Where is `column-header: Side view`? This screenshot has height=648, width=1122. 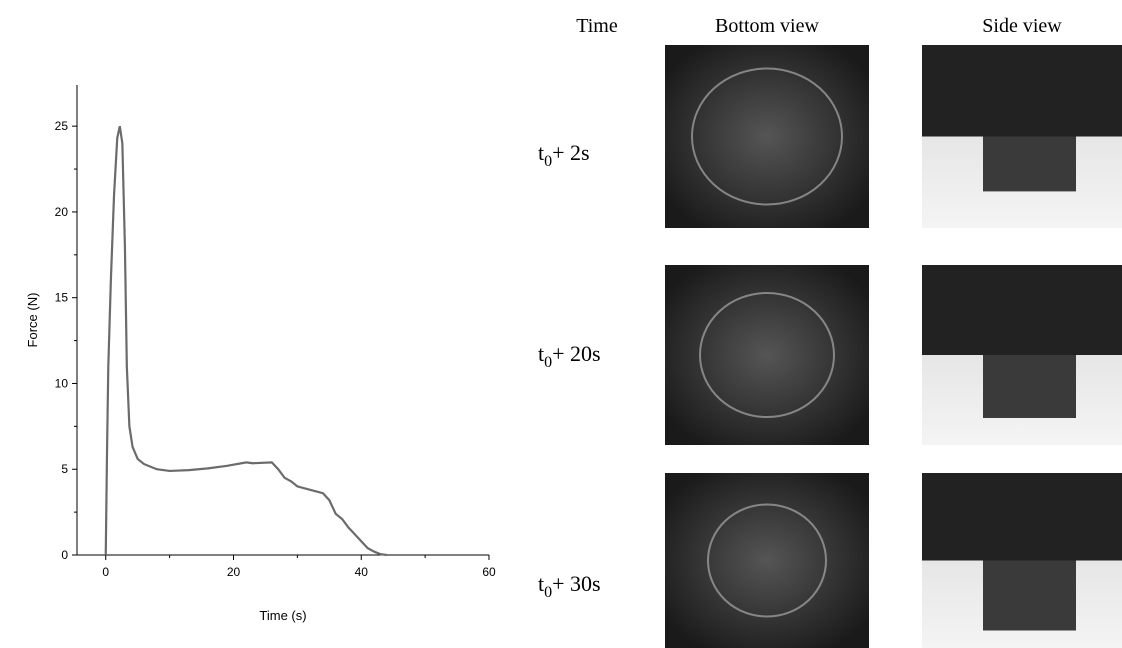 column-header: Side view is located at coordinates (1022, 26).